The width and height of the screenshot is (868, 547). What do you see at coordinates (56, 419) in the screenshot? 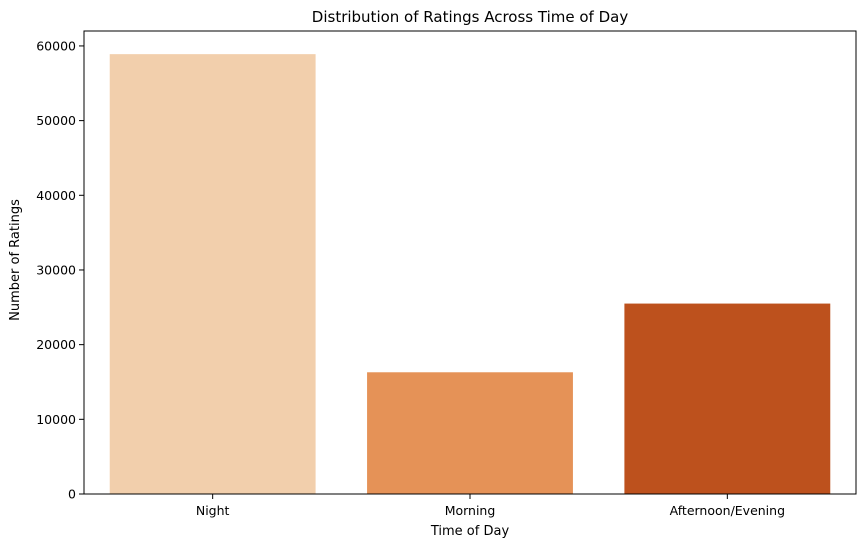
I see `y-tick-label-1: 10000` at bounding box center [56, 419].